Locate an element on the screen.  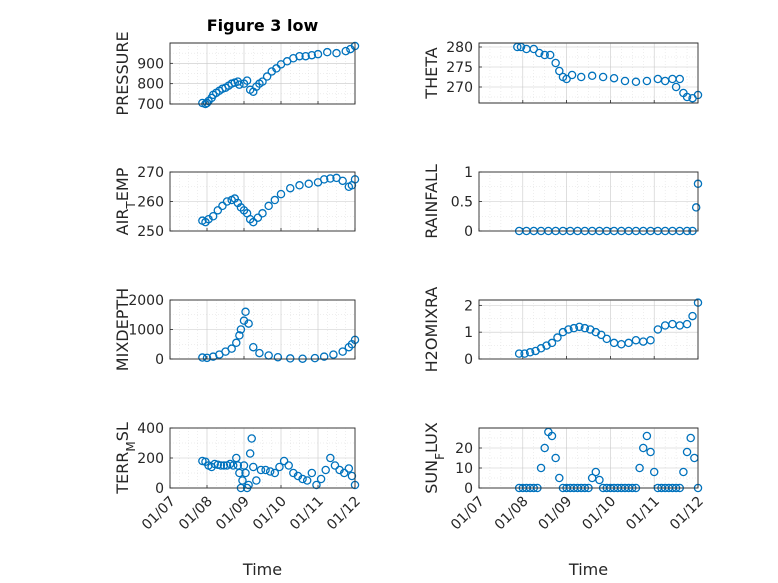
axes-panel-6: 0 1 2 H2OMIXRA is located at coordinates (562, 330).